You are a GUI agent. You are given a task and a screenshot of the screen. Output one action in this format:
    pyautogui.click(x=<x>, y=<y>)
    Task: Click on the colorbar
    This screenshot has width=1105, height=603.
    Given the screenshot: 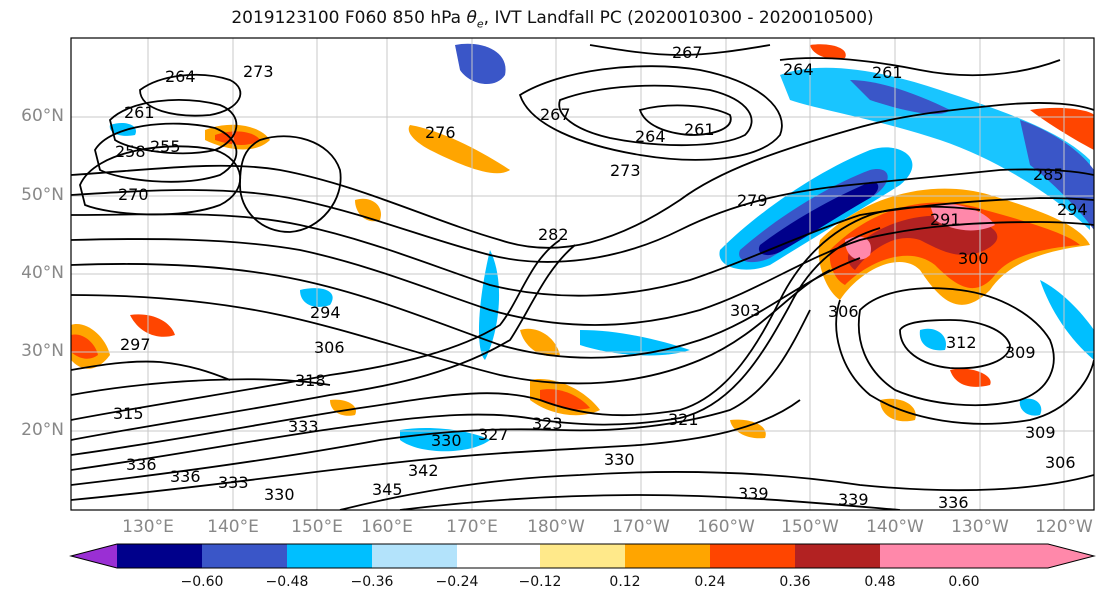 What is the action you would take?
    pyautogui.click(x=582, y=556)
    